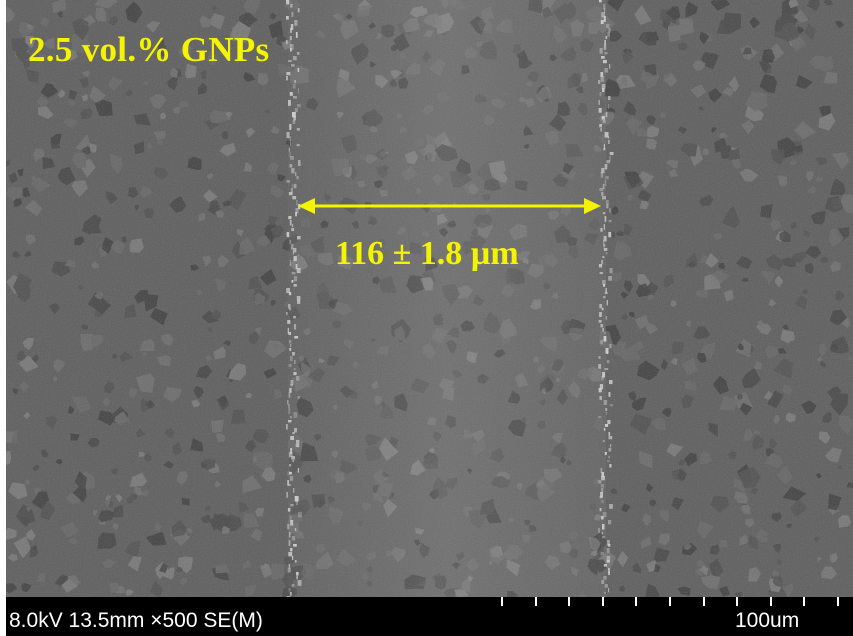  I want to click on scale-bar-ticks, so click(671, 604).